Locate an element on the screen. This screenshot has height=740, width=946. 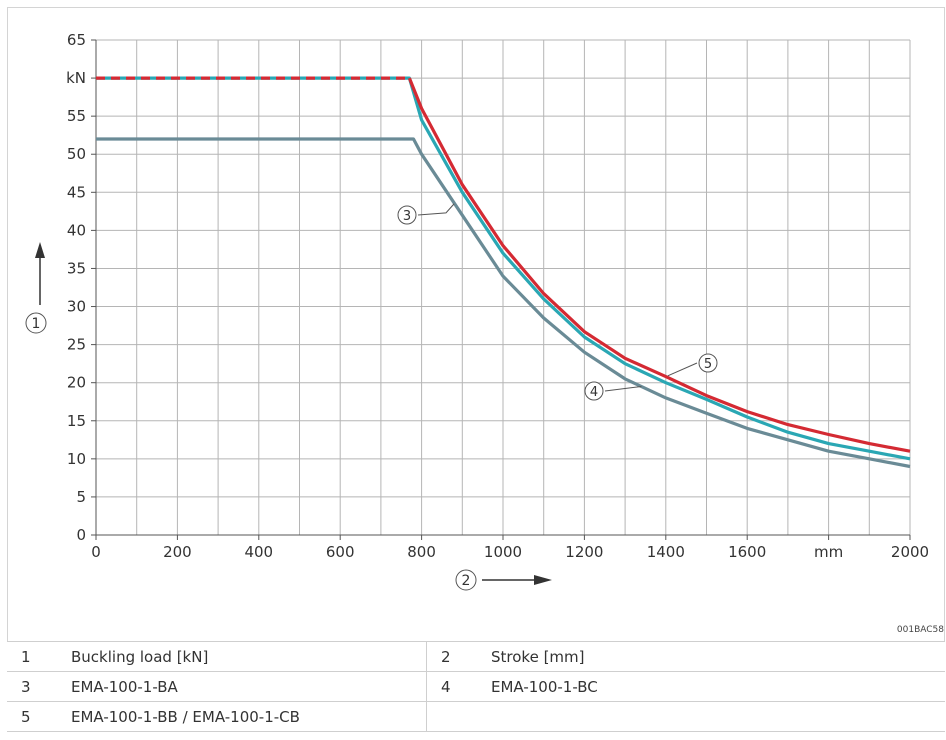
x-tick-label: 2000 is located at coordinates (910, 552).